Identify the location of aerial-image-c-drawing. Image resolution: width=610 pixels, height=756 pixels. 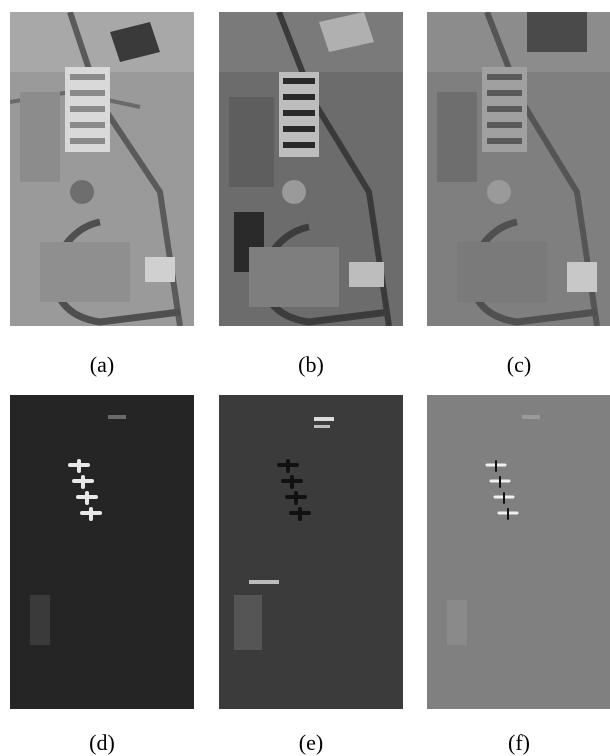
(518, 169).